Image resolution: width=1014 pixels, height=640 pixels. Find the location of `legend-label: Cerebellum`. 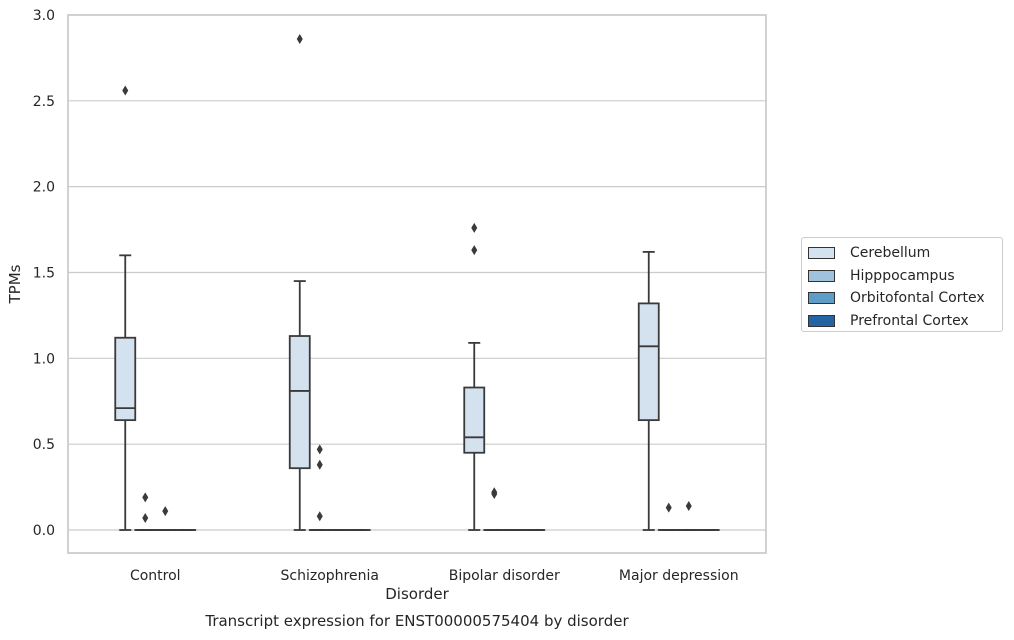

legend-label: Cerebellum is located at coordinates (890, 253).